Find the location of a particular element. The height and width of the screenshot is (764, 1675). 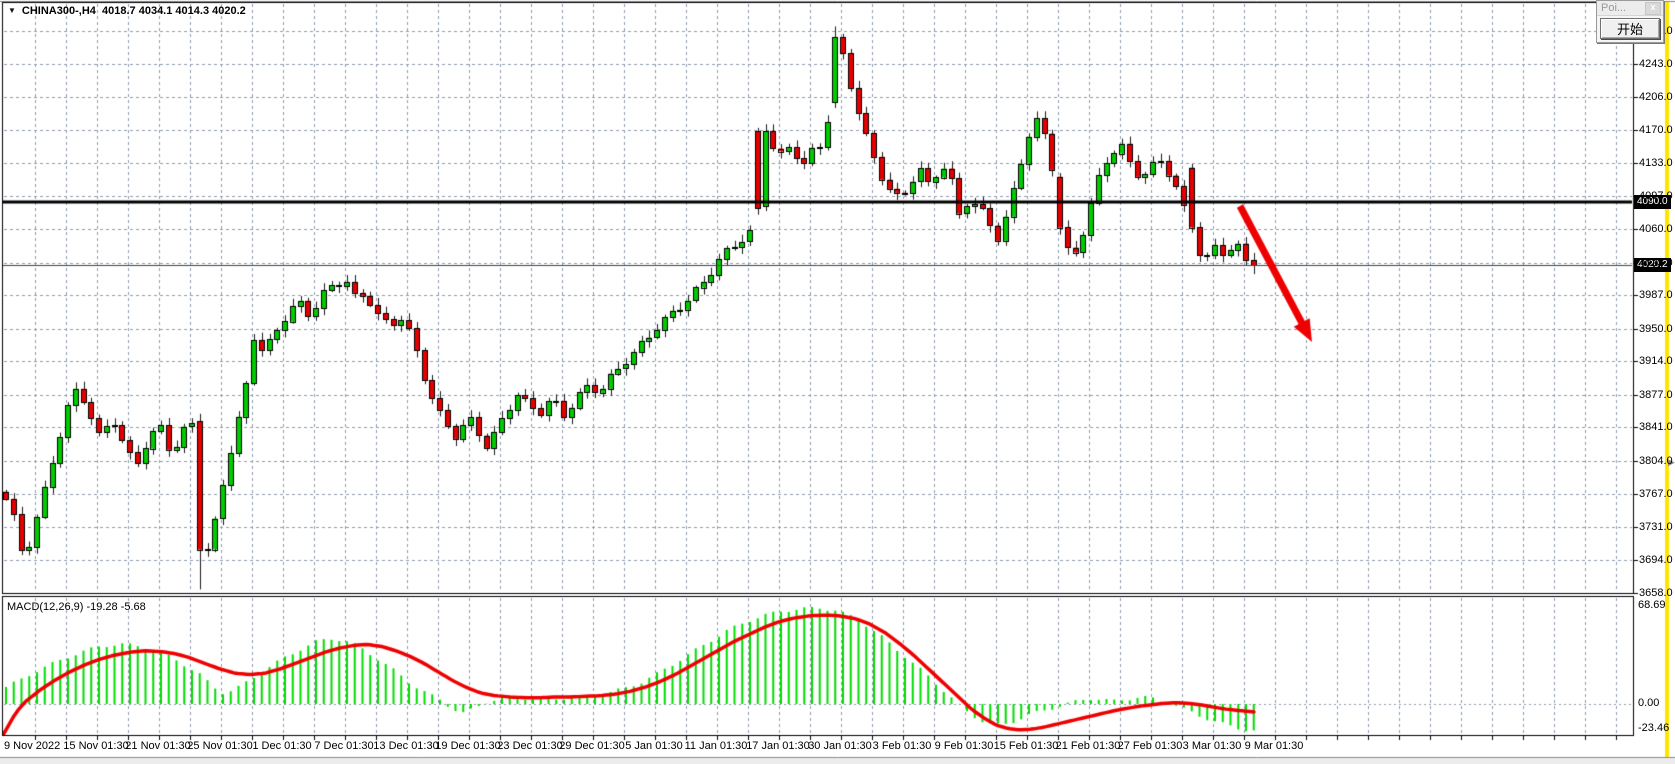

price-axis-label: 3950.0 is located at coordinates (1656, 328).